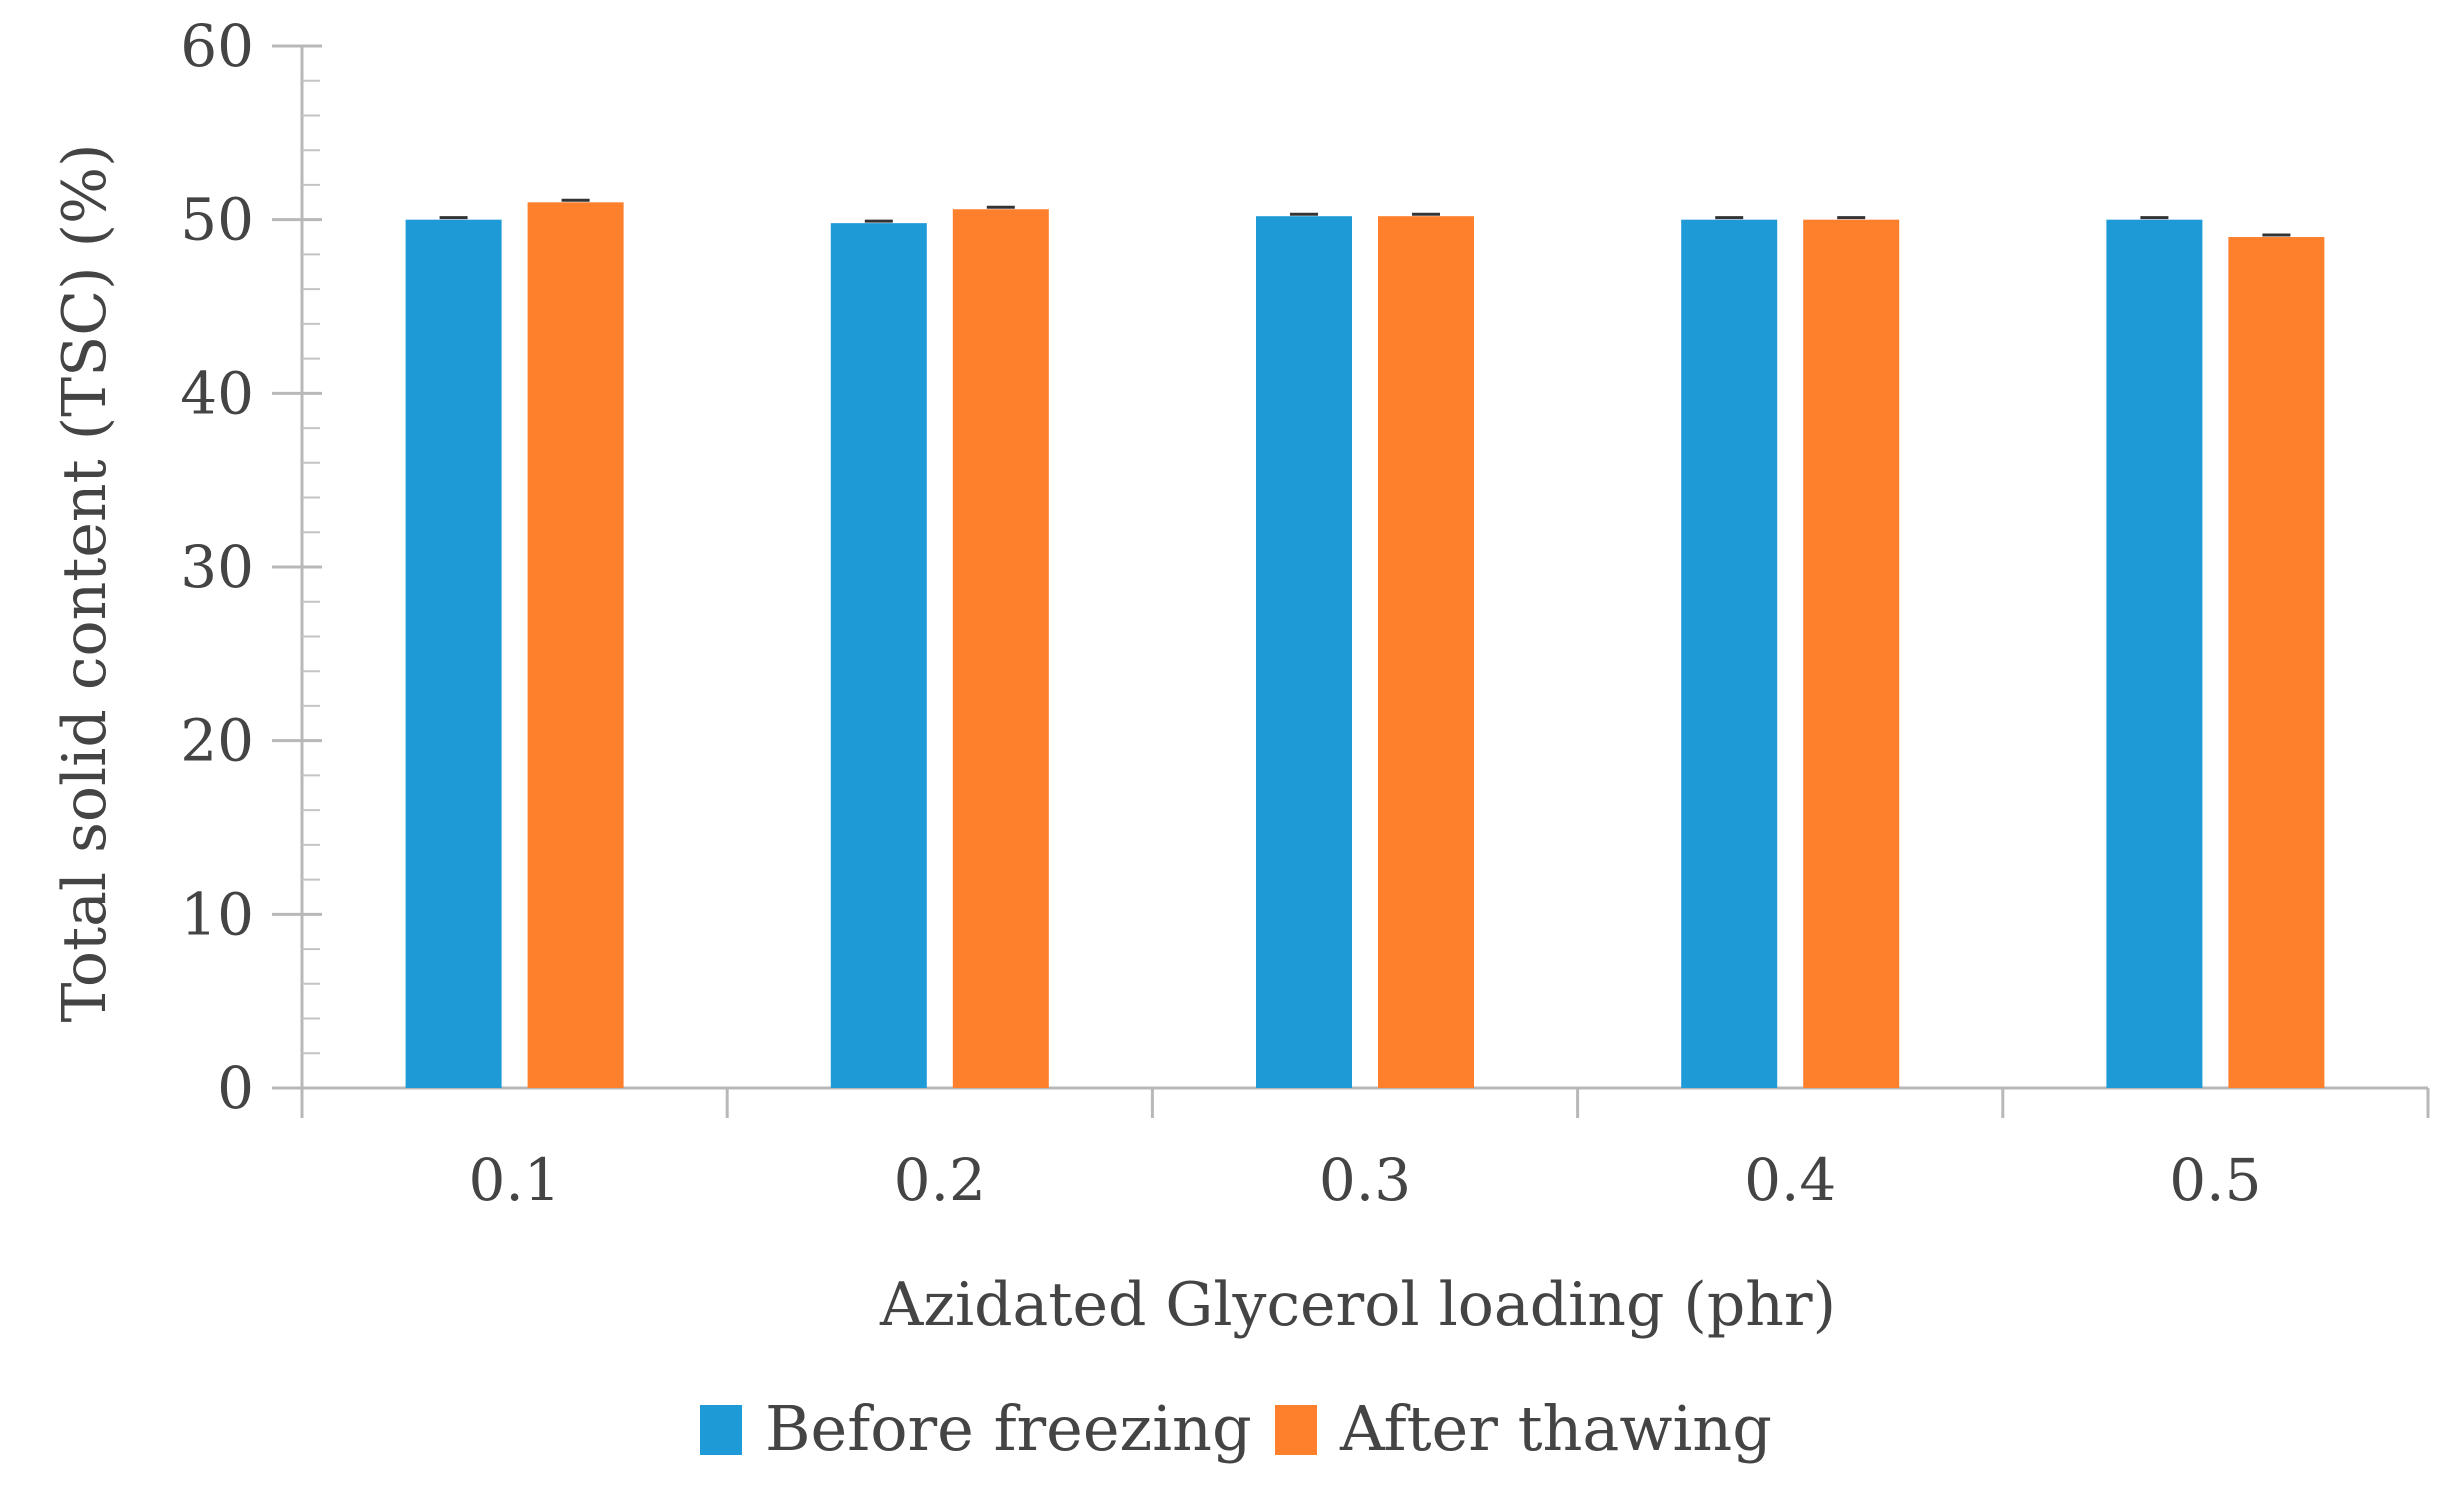  What do you see at coordinates (217, 741) in the screenshot?
I see `y-tick-label: 20` at bounding box center [217, 741].